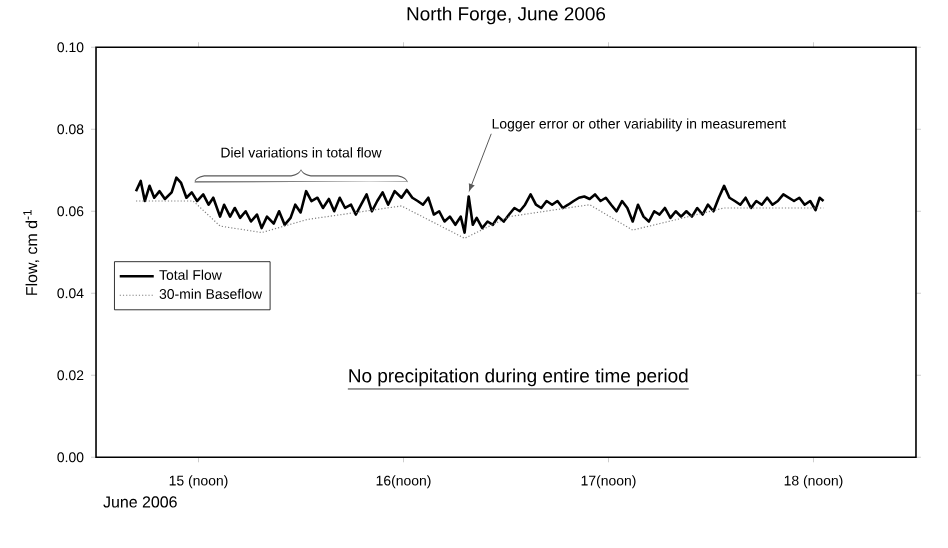 The width and height of the screenshot is (948, 548). What do you see at coordinates (518, 377) in the screenshot?
I see `annotation: No precipitation during entire time period` at bounding box center [518, 377].